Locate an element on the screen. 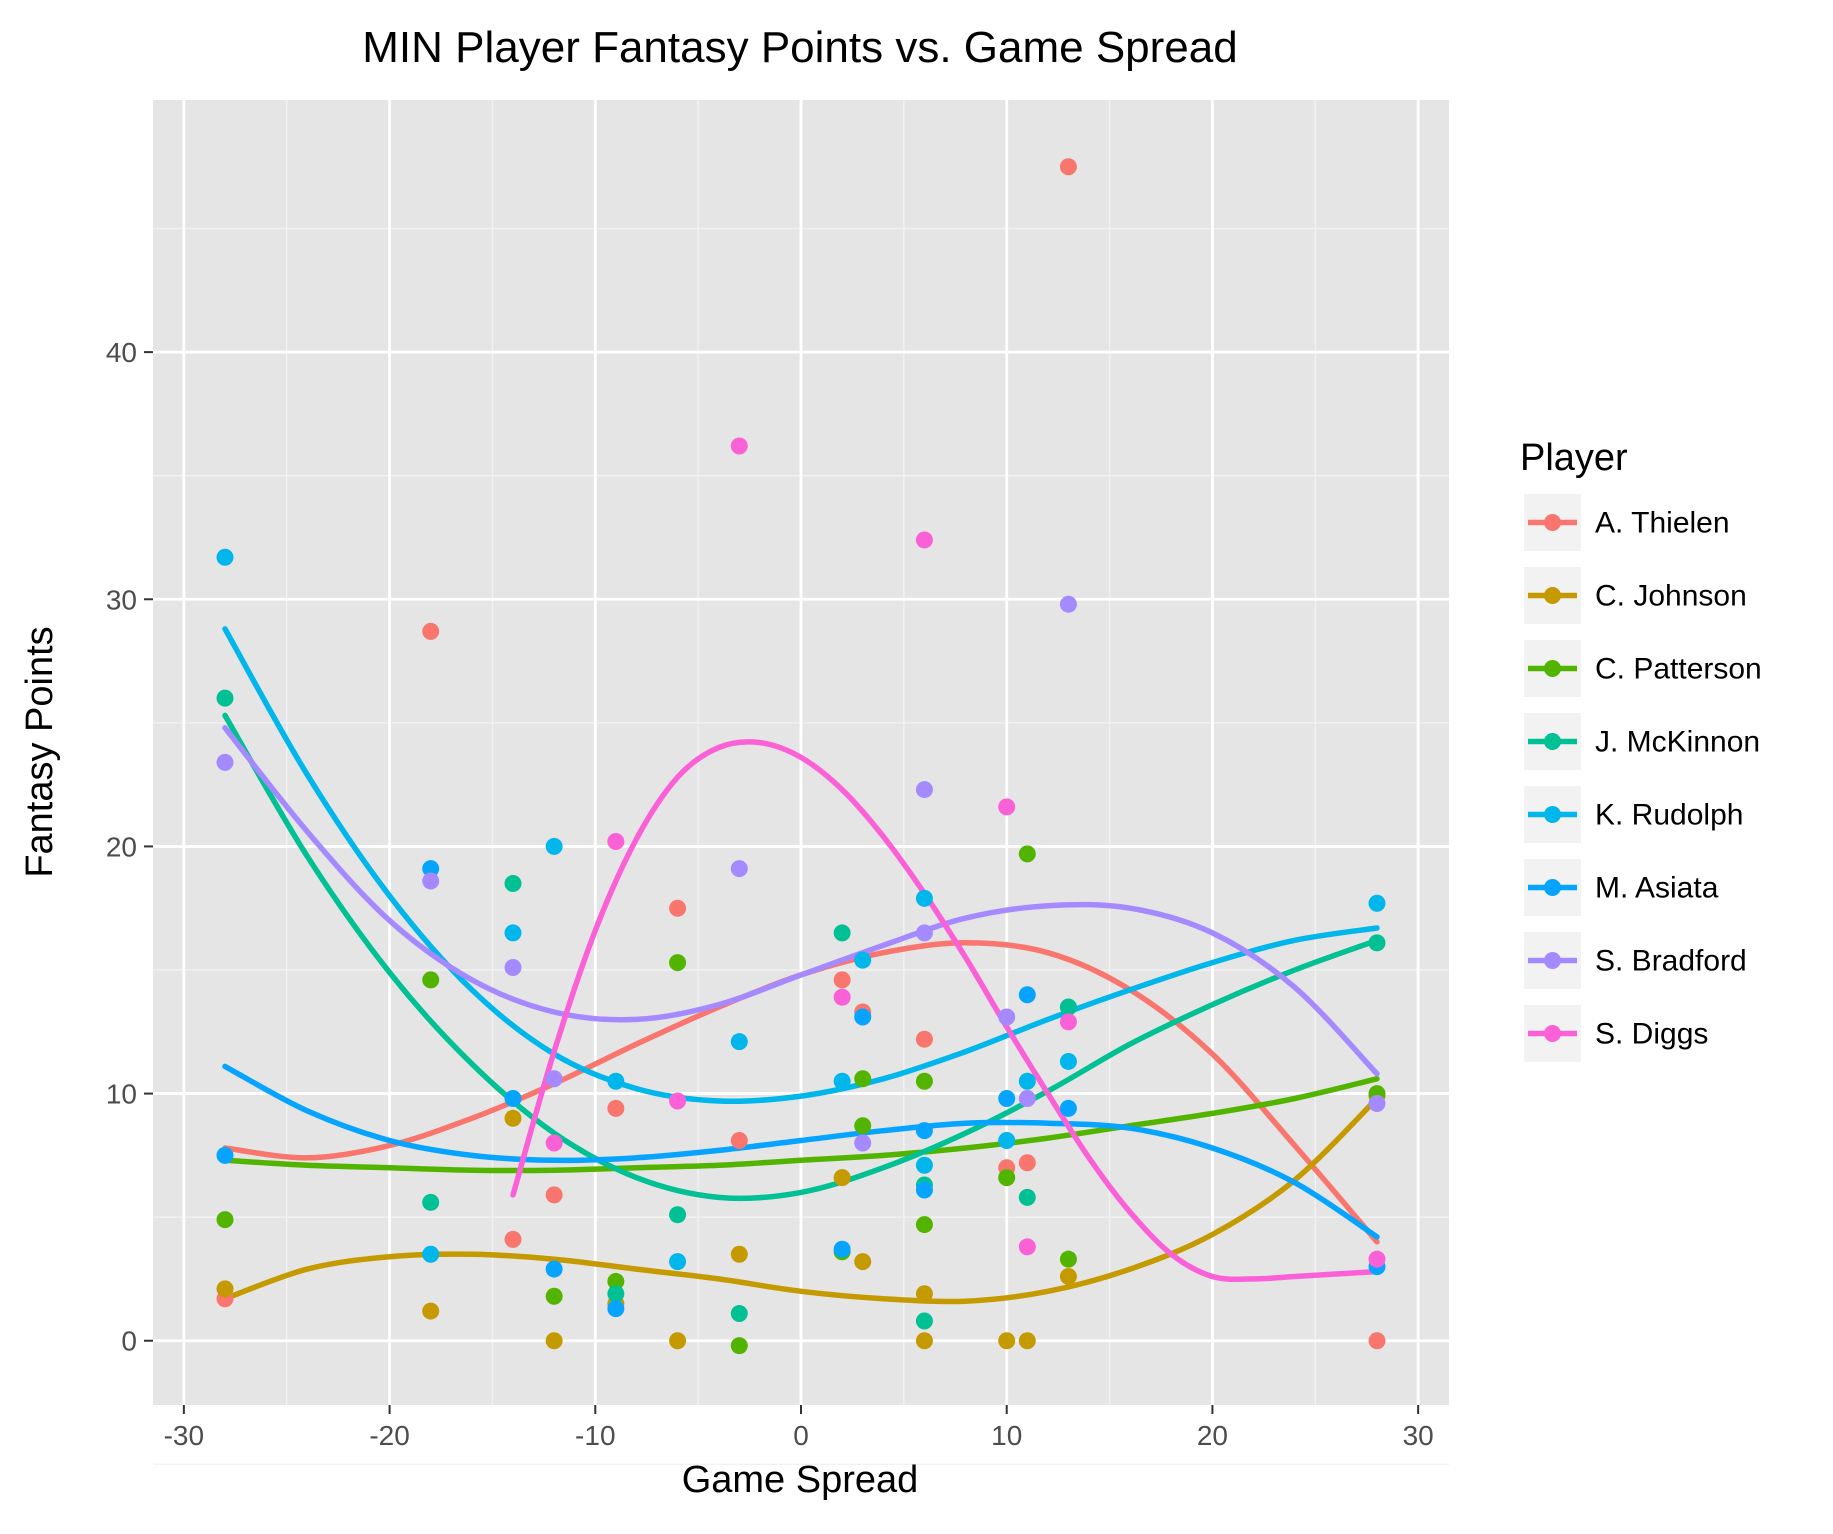 The height and width of the screenshot is (1534, 1833). x-tick-label: -10 is located at coordinates (595, 1435).